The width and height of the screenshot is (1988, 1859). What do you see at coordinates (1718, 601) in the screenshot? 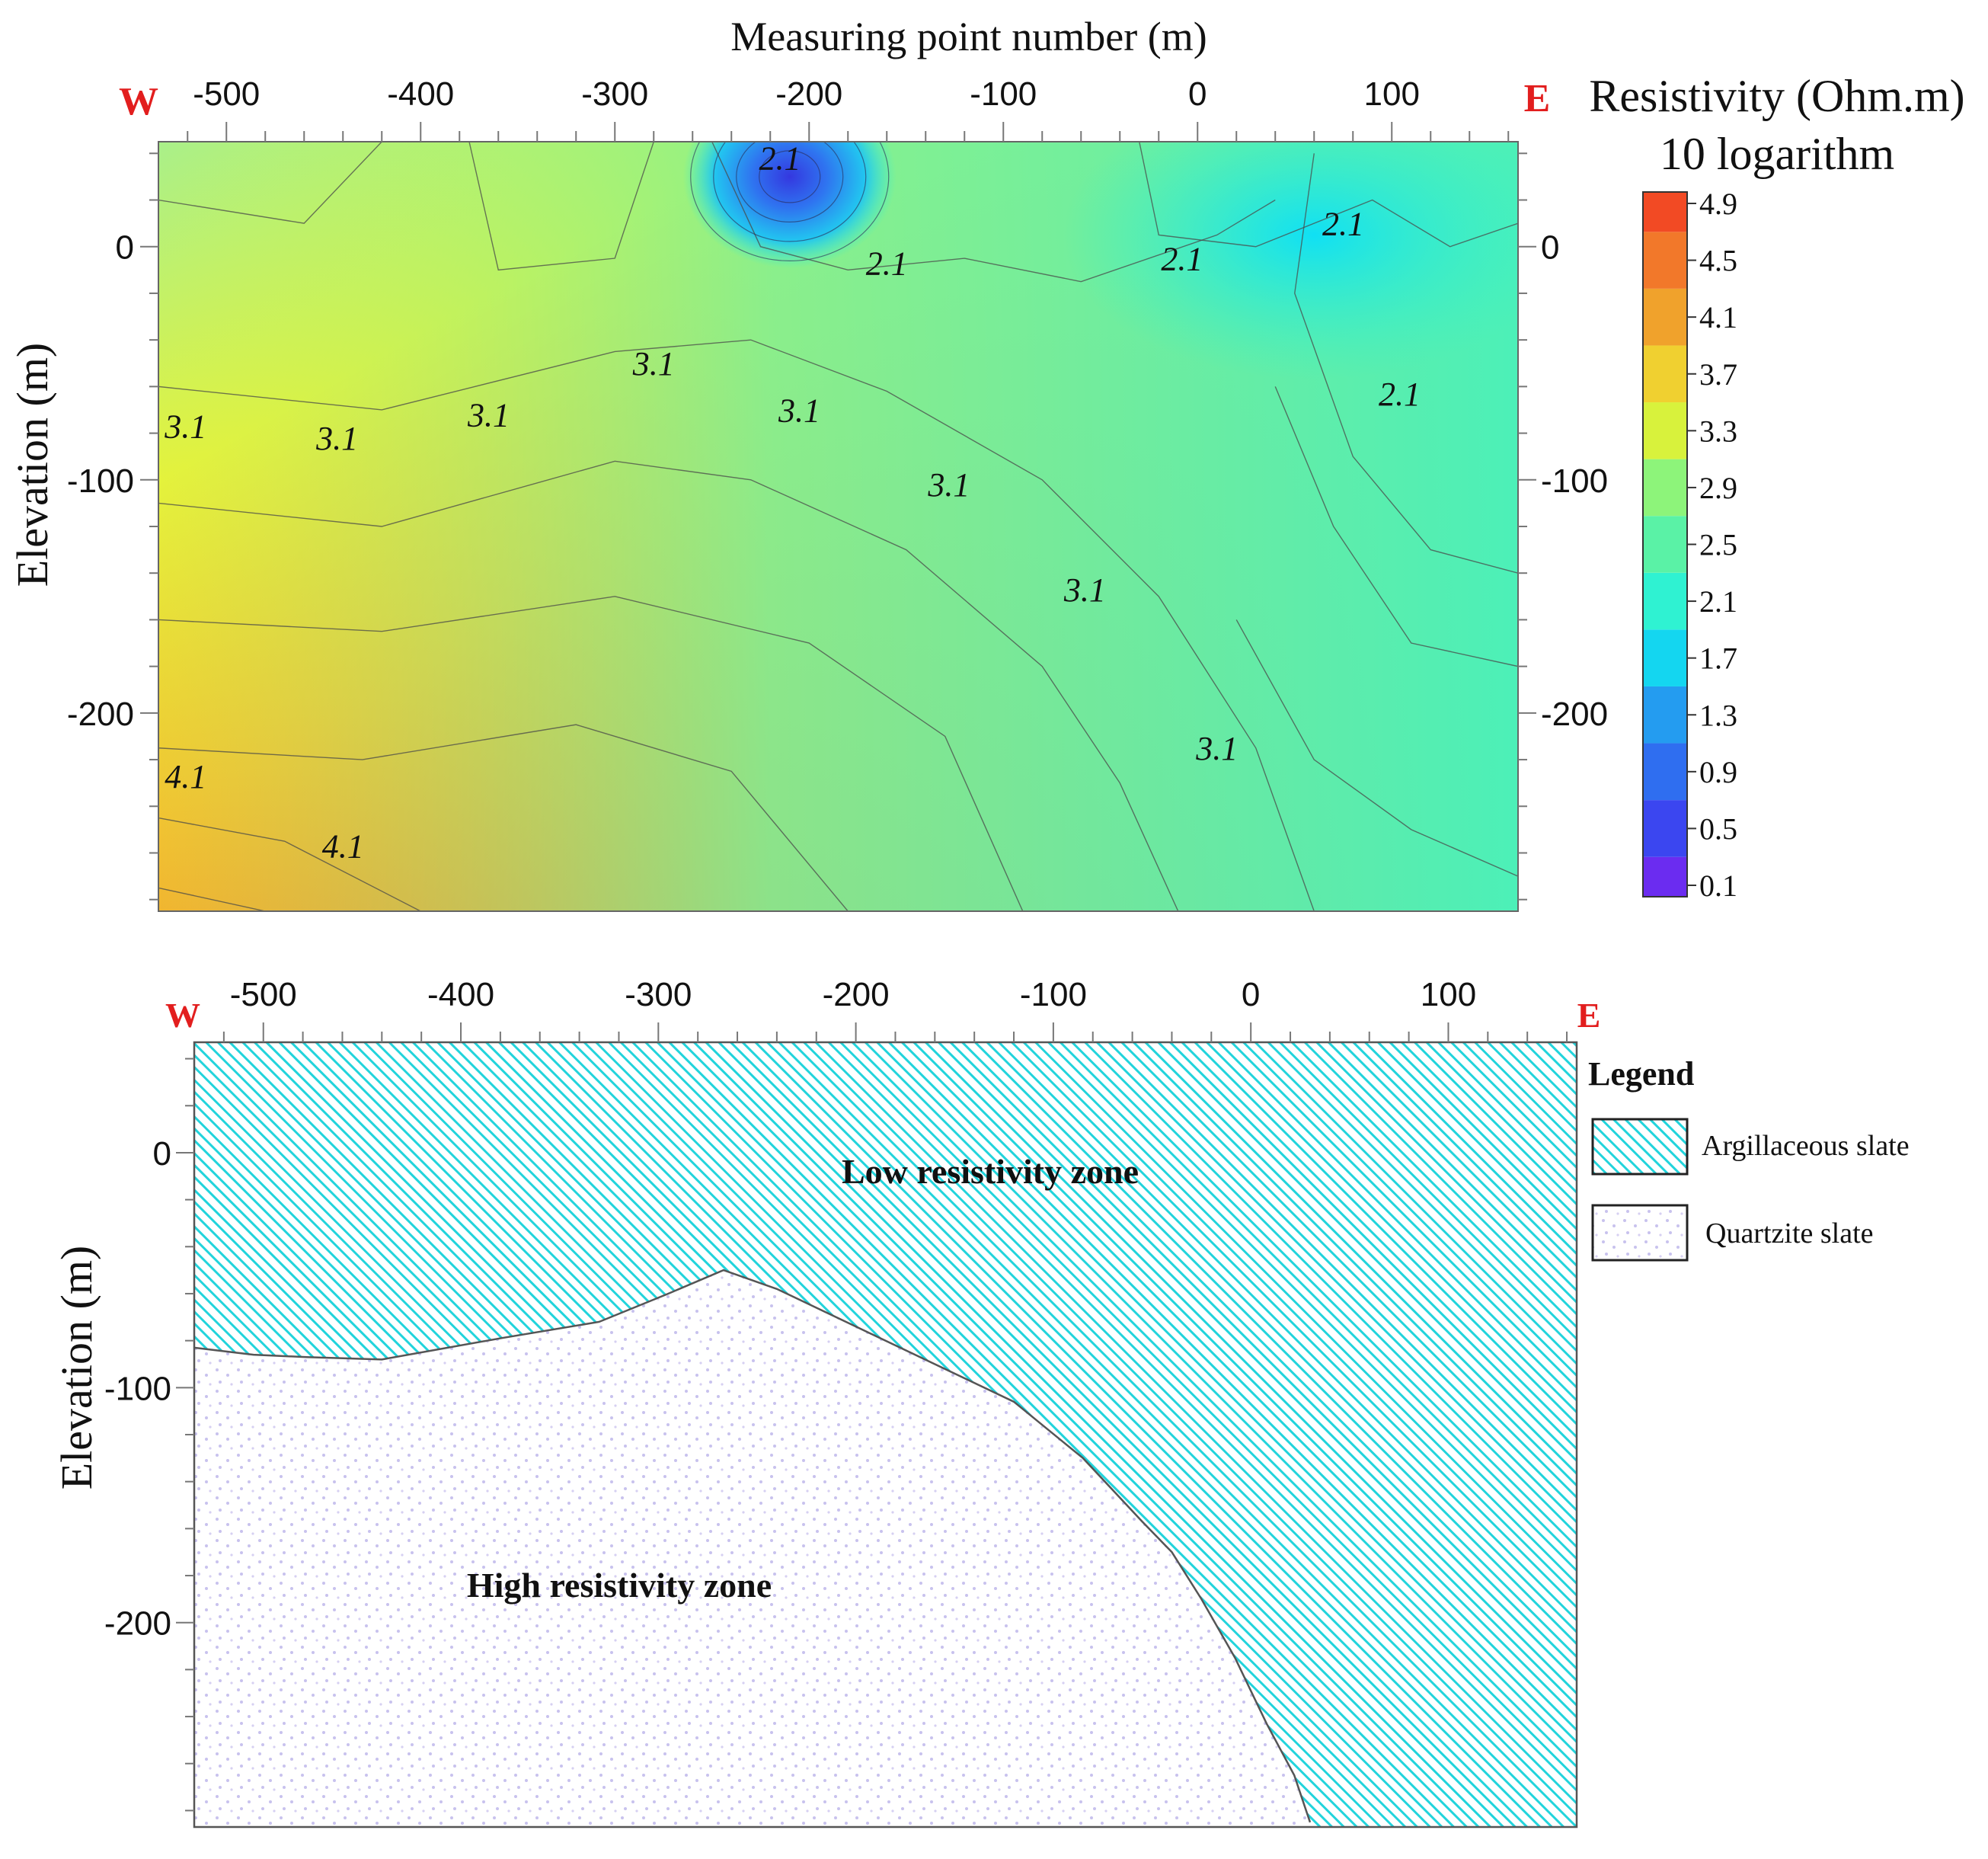
I see `colorbar-label: 2.1` at bounding box center [1718, 601].